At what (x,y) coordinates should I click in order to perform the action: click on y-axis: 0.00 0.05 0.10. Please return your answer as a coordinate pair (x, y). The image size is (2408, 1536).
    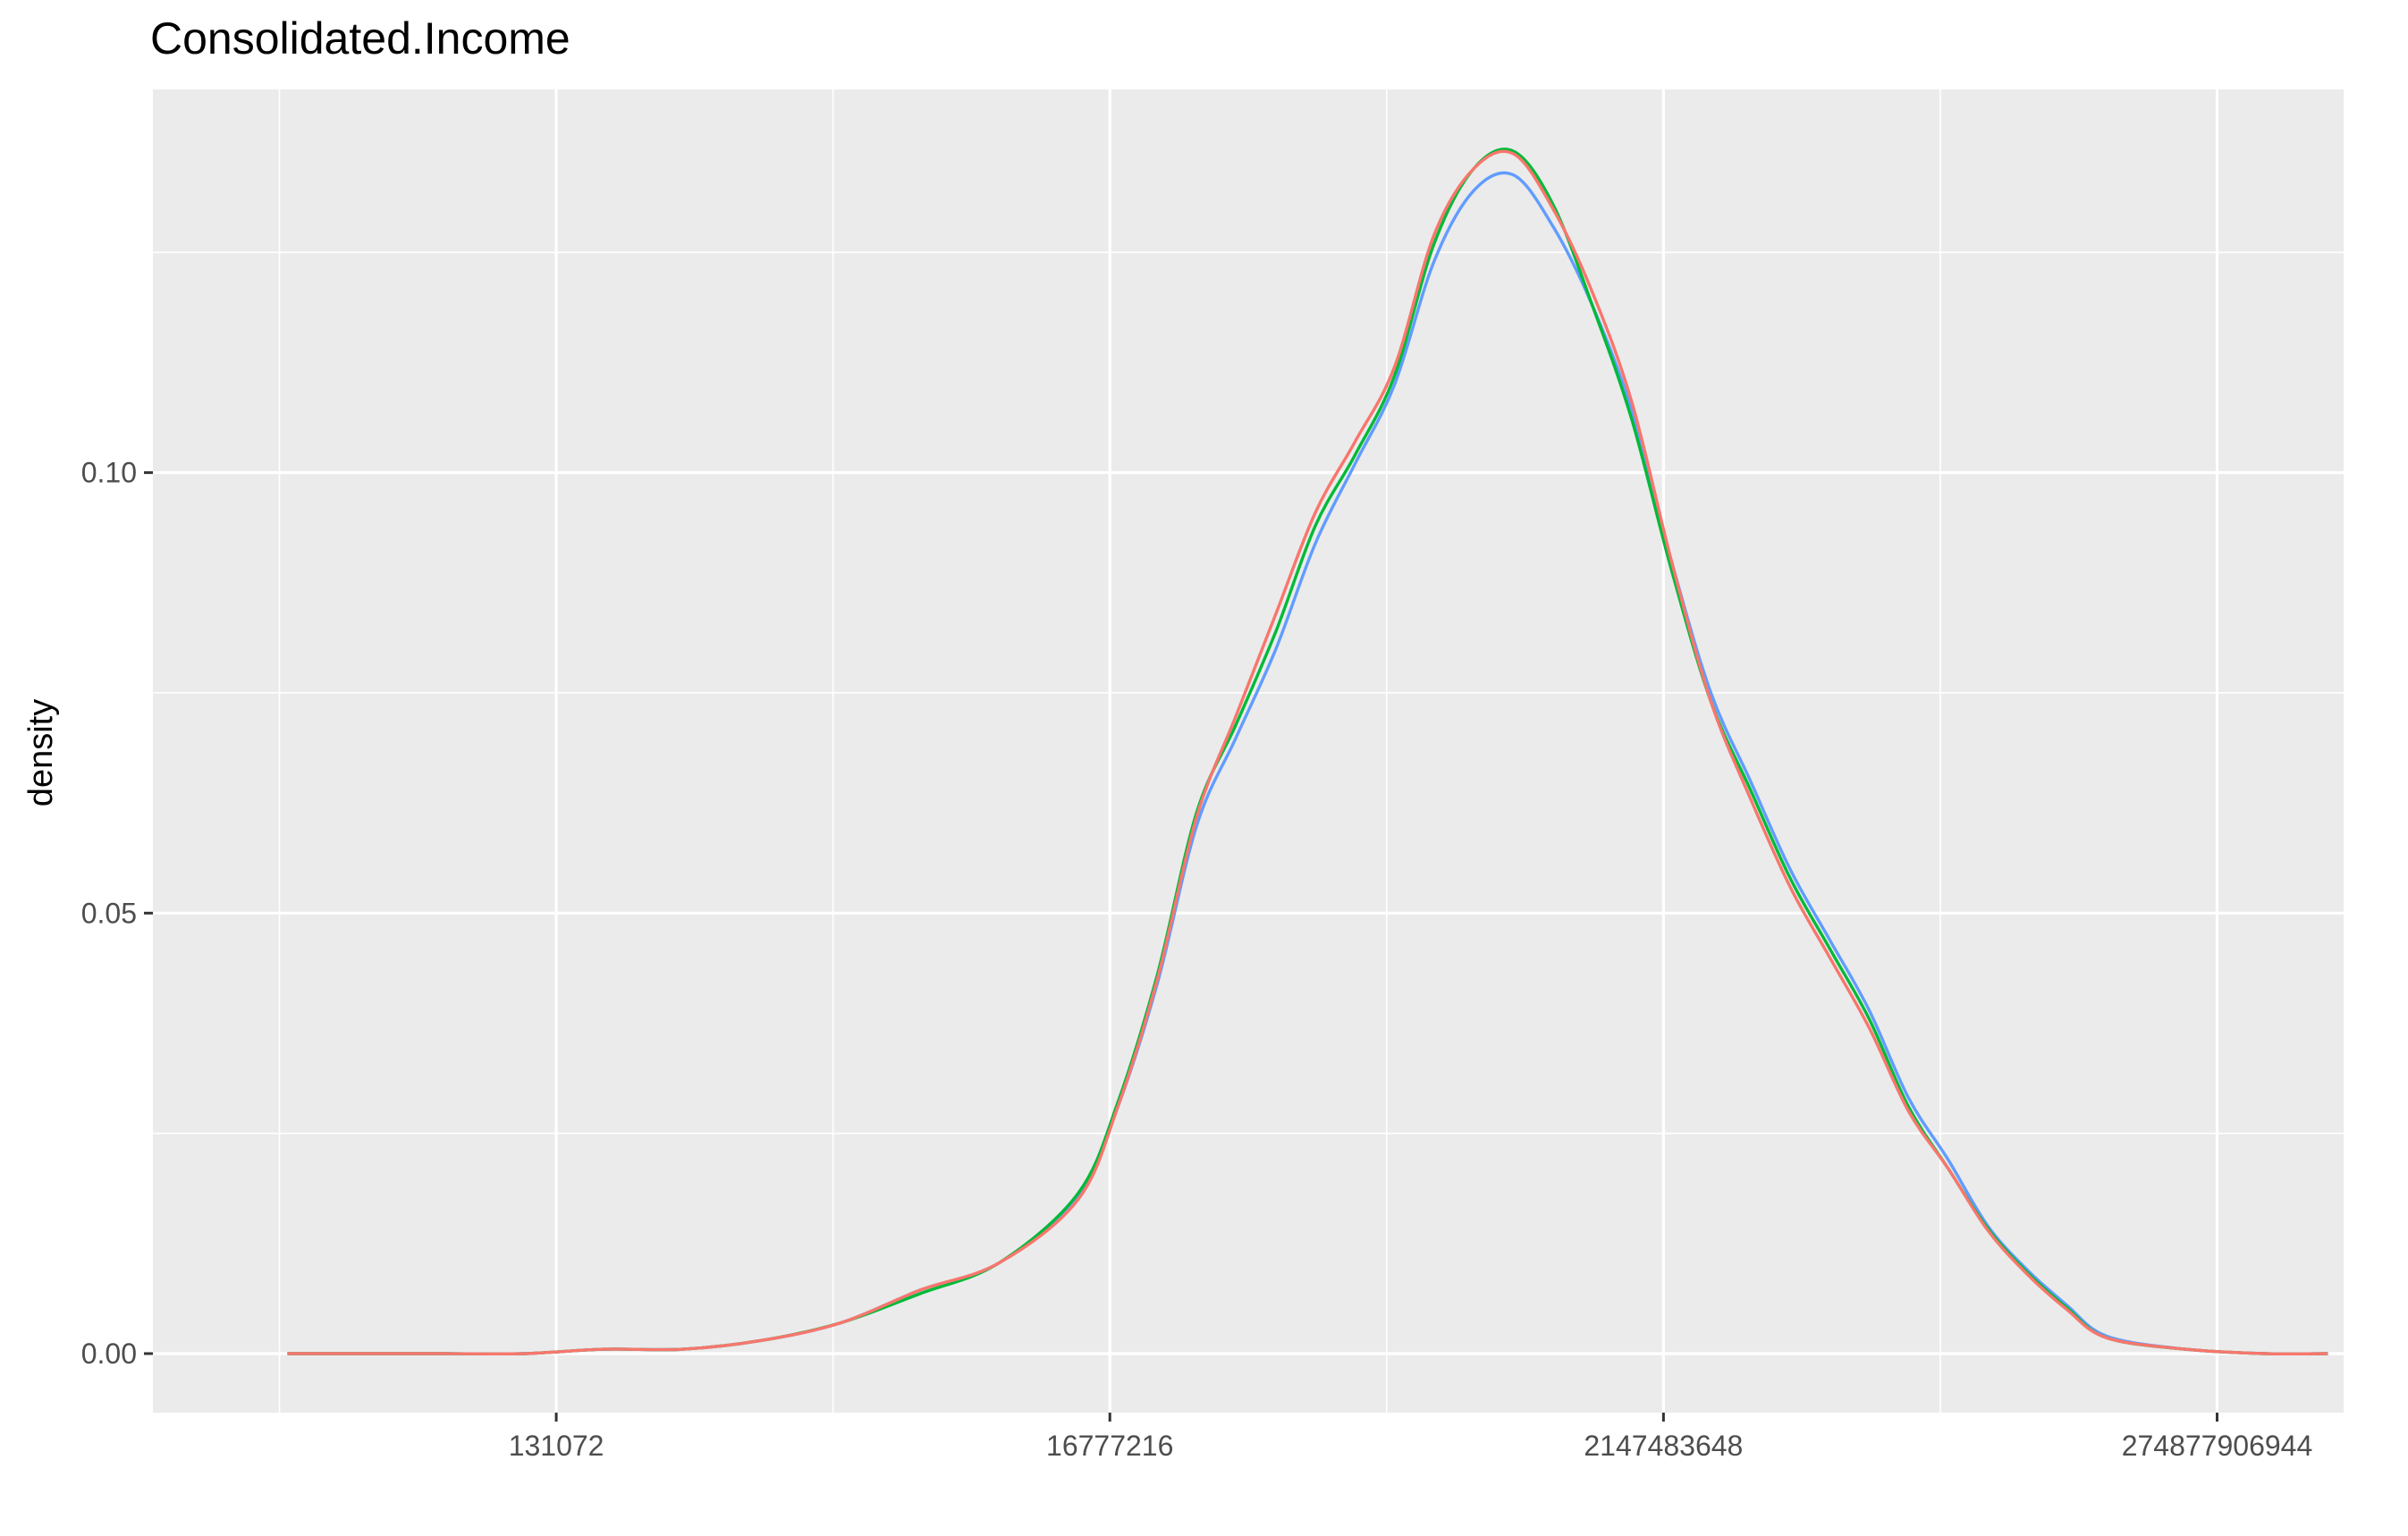
    Looking at the image, I should click on (117, 913).